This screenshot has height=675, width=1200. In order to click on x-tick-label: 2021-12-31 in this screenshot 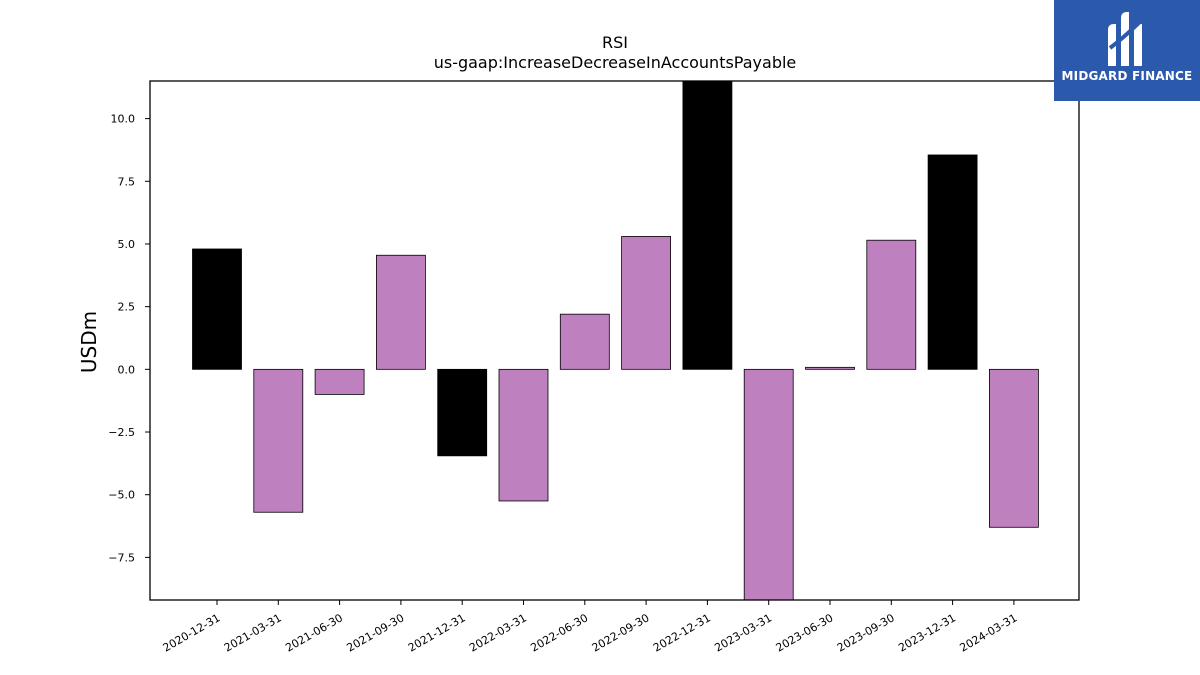, I will do `click(437, 632)`.